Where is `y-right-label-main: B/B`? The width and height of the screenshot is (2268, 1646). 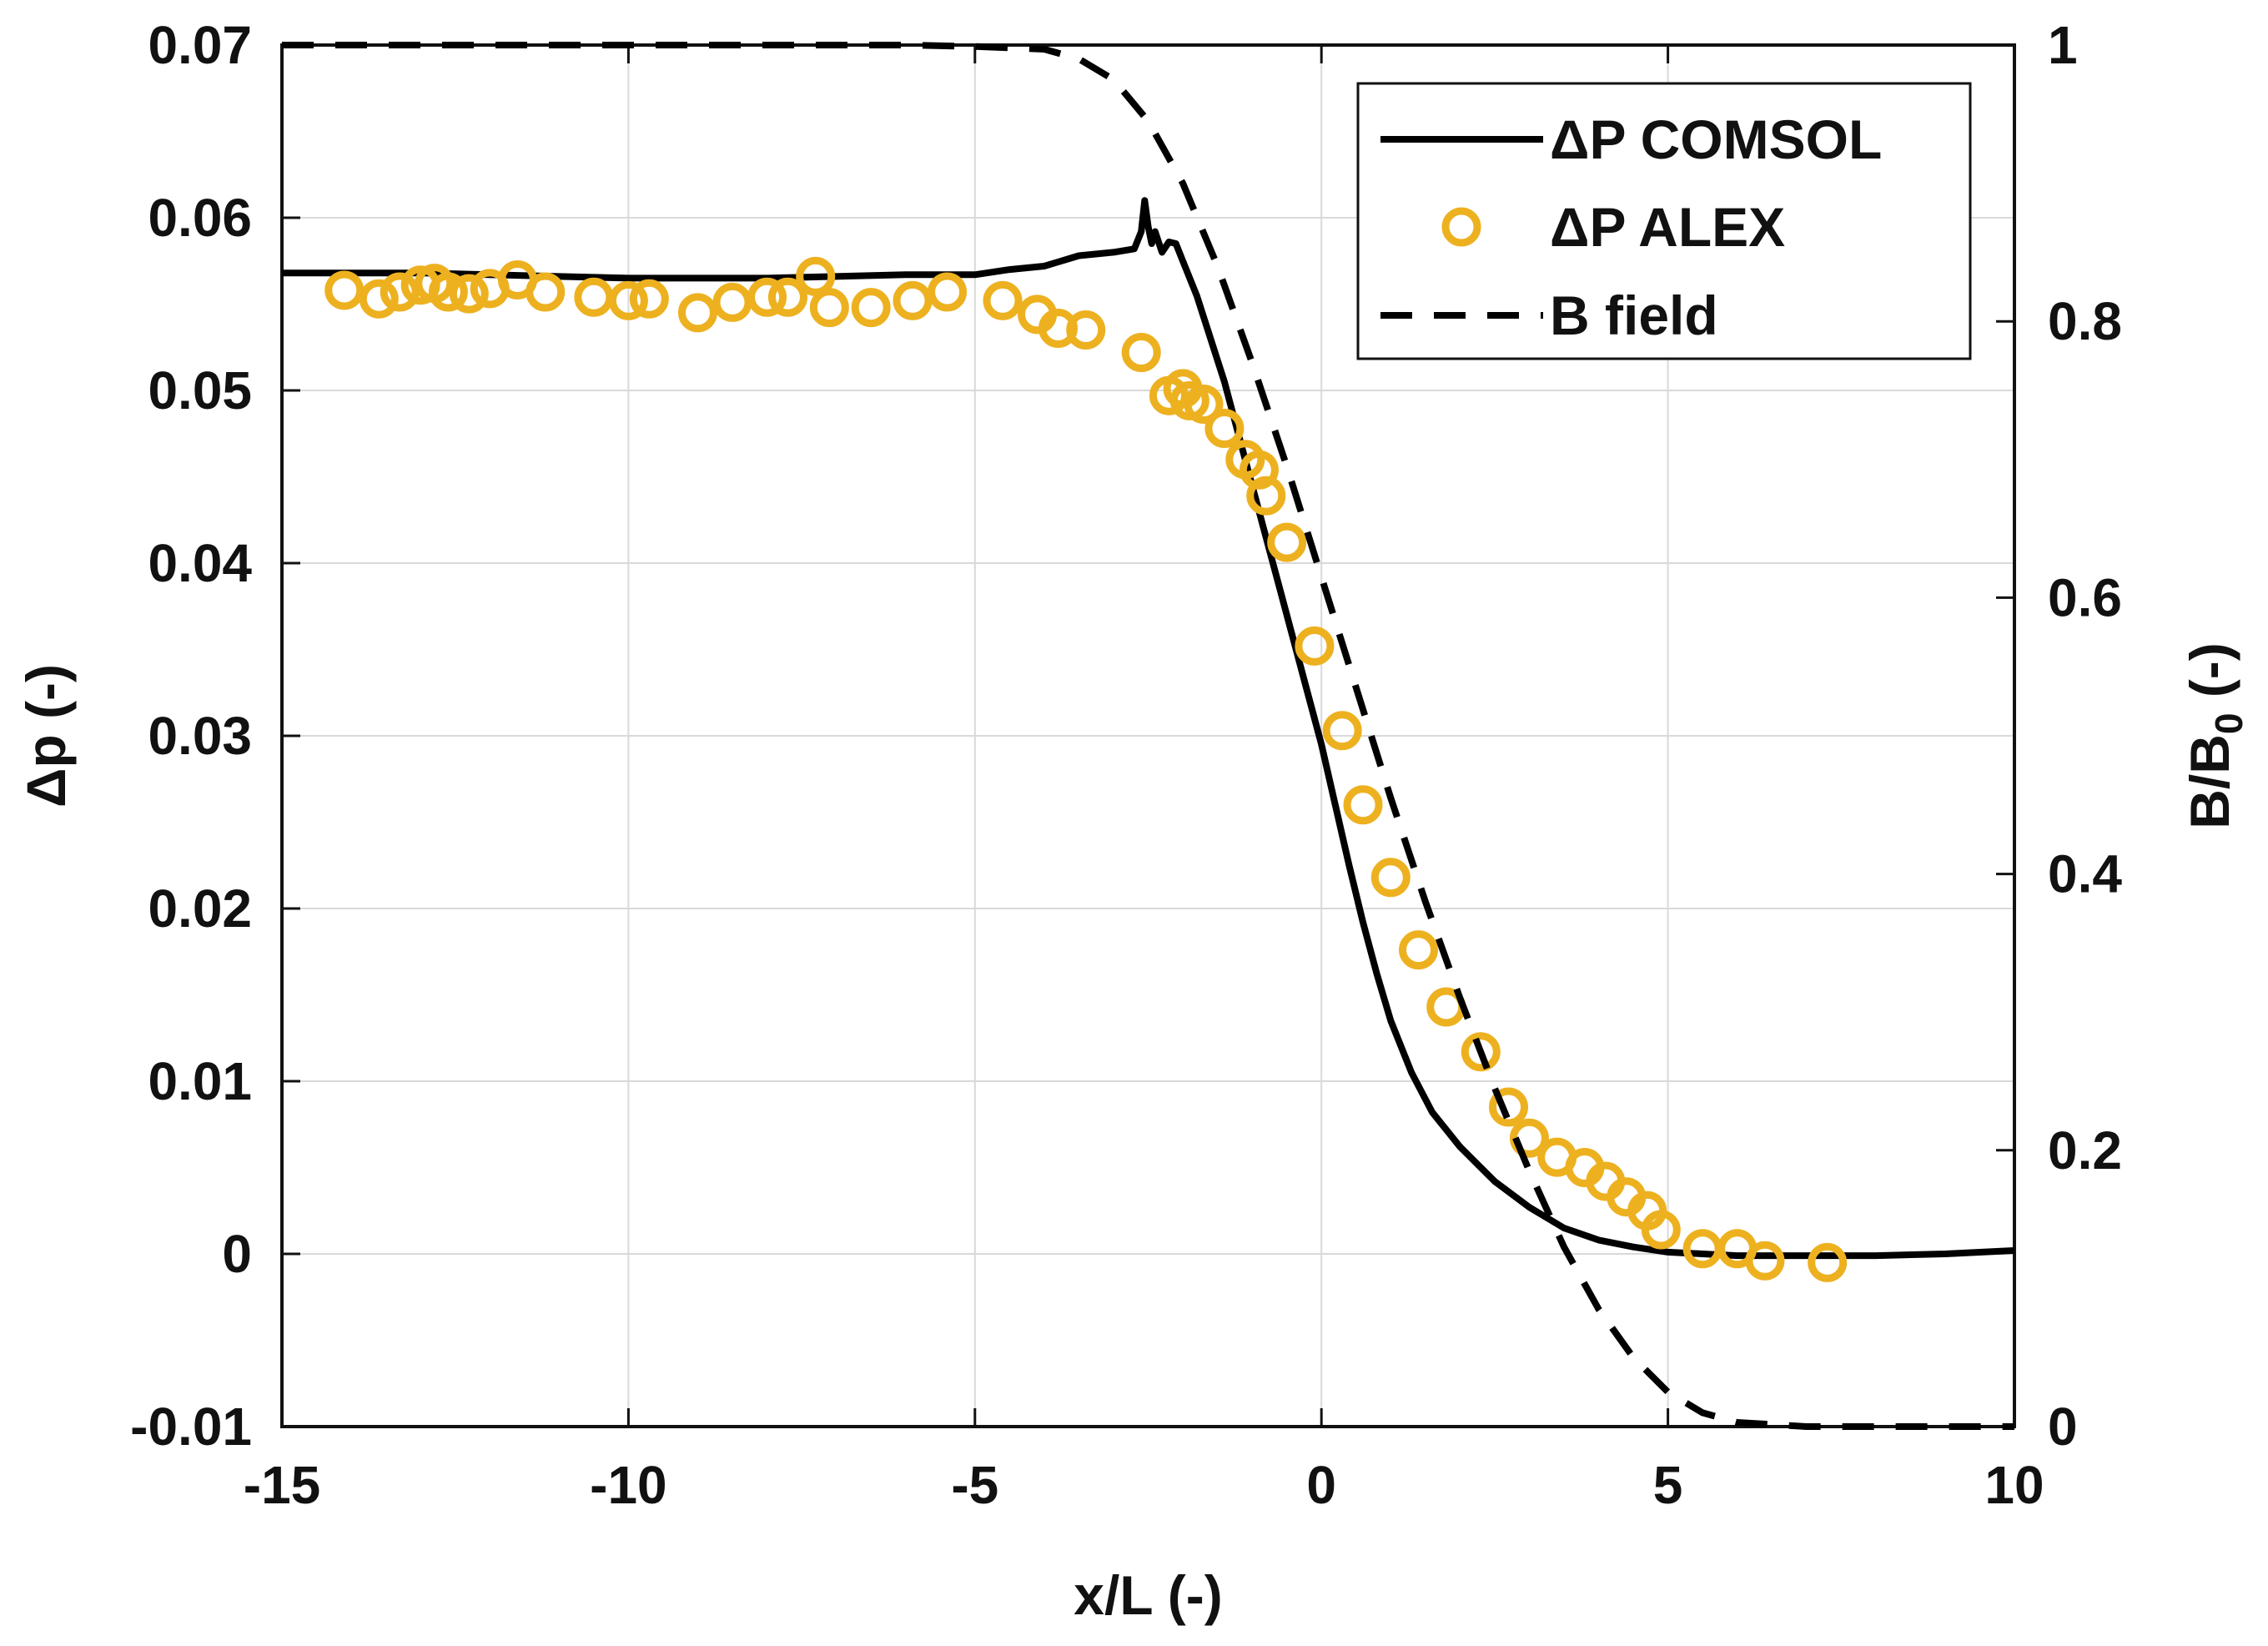 y-right-label-main: B/B is located at coordinates (2209, 781).